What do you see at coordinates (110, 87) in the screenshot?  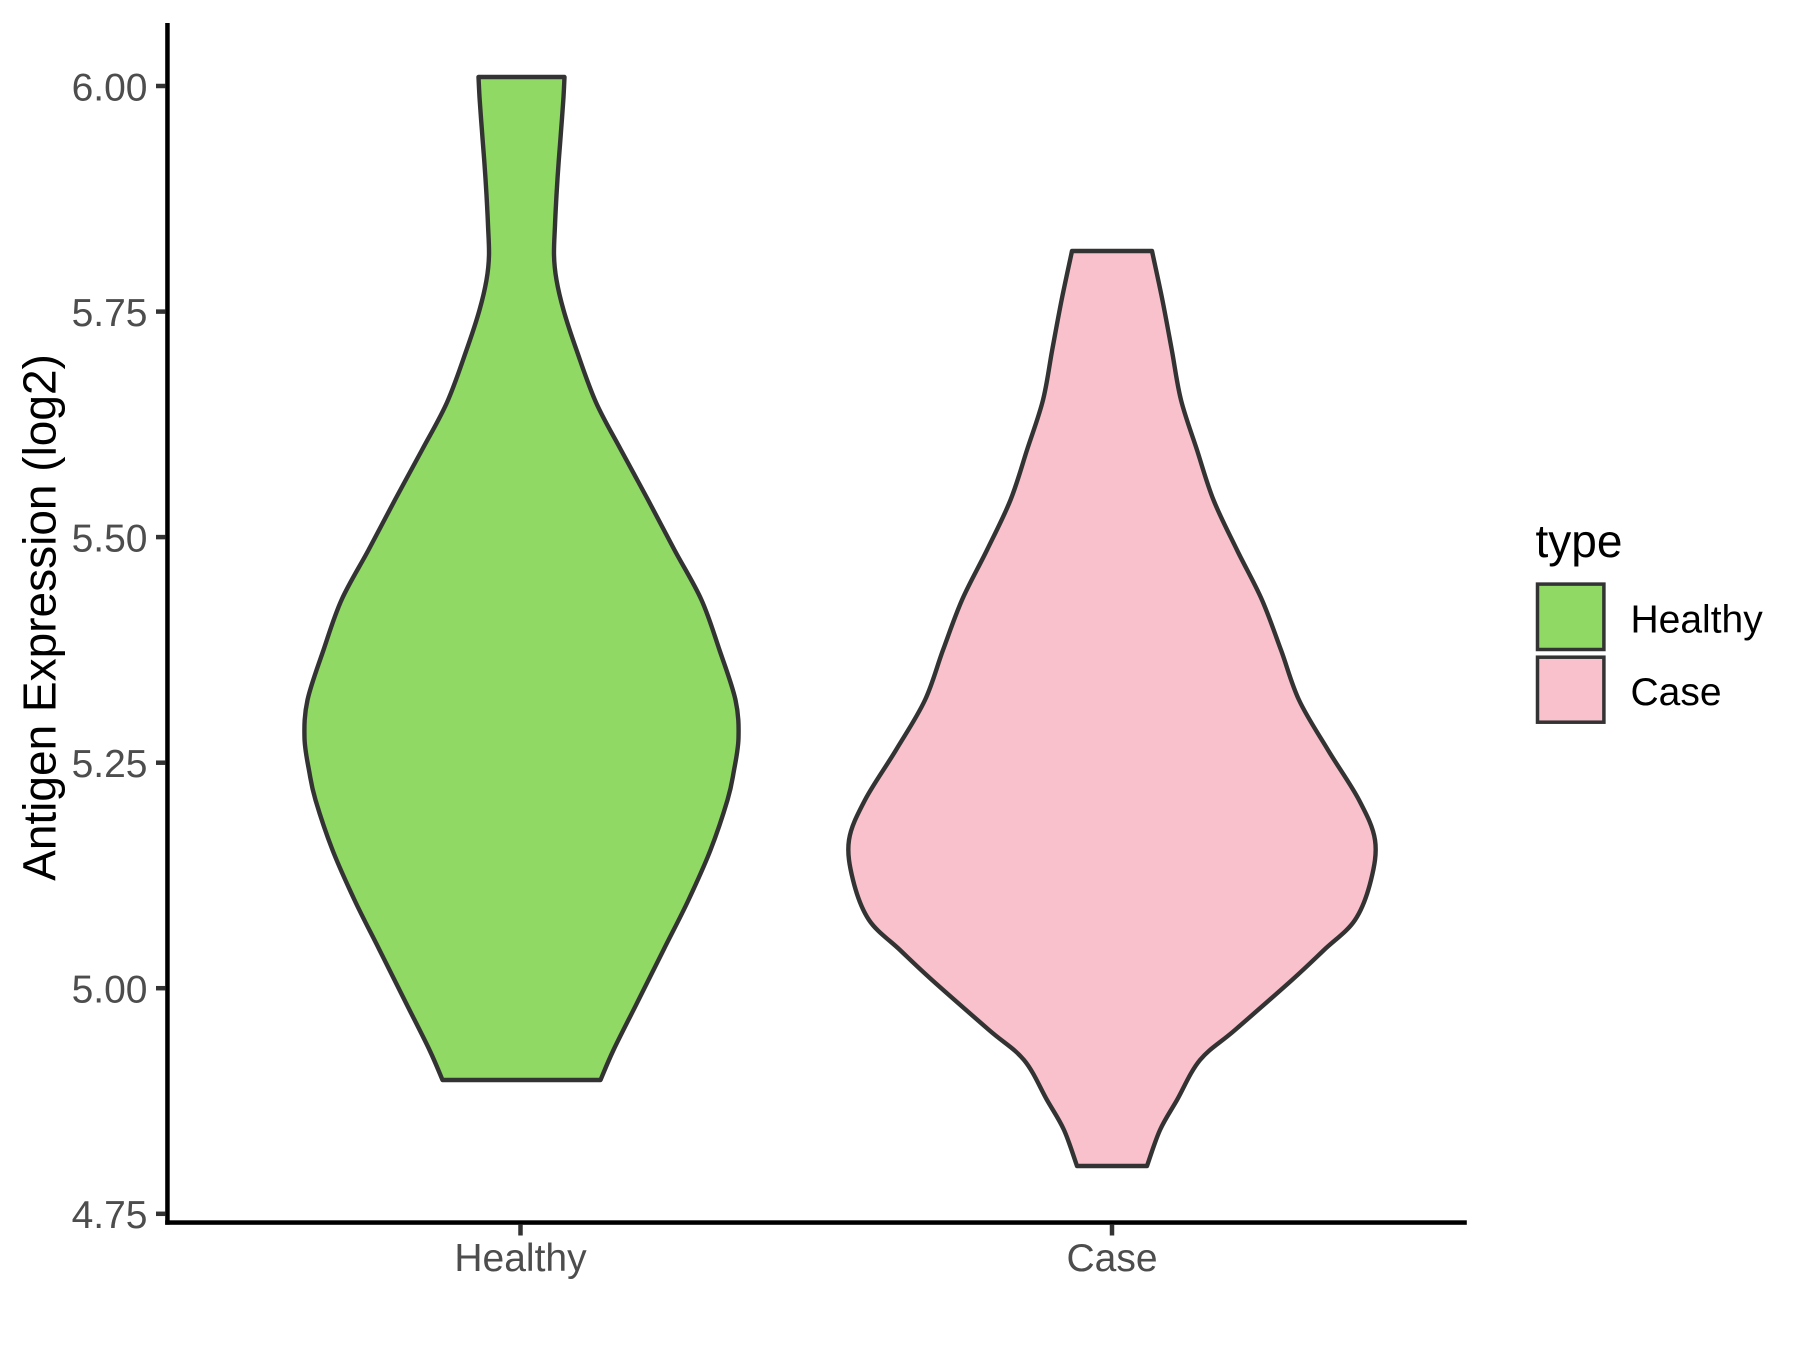 I see `svg-text: 6.00` at bounding box center [110, 87].